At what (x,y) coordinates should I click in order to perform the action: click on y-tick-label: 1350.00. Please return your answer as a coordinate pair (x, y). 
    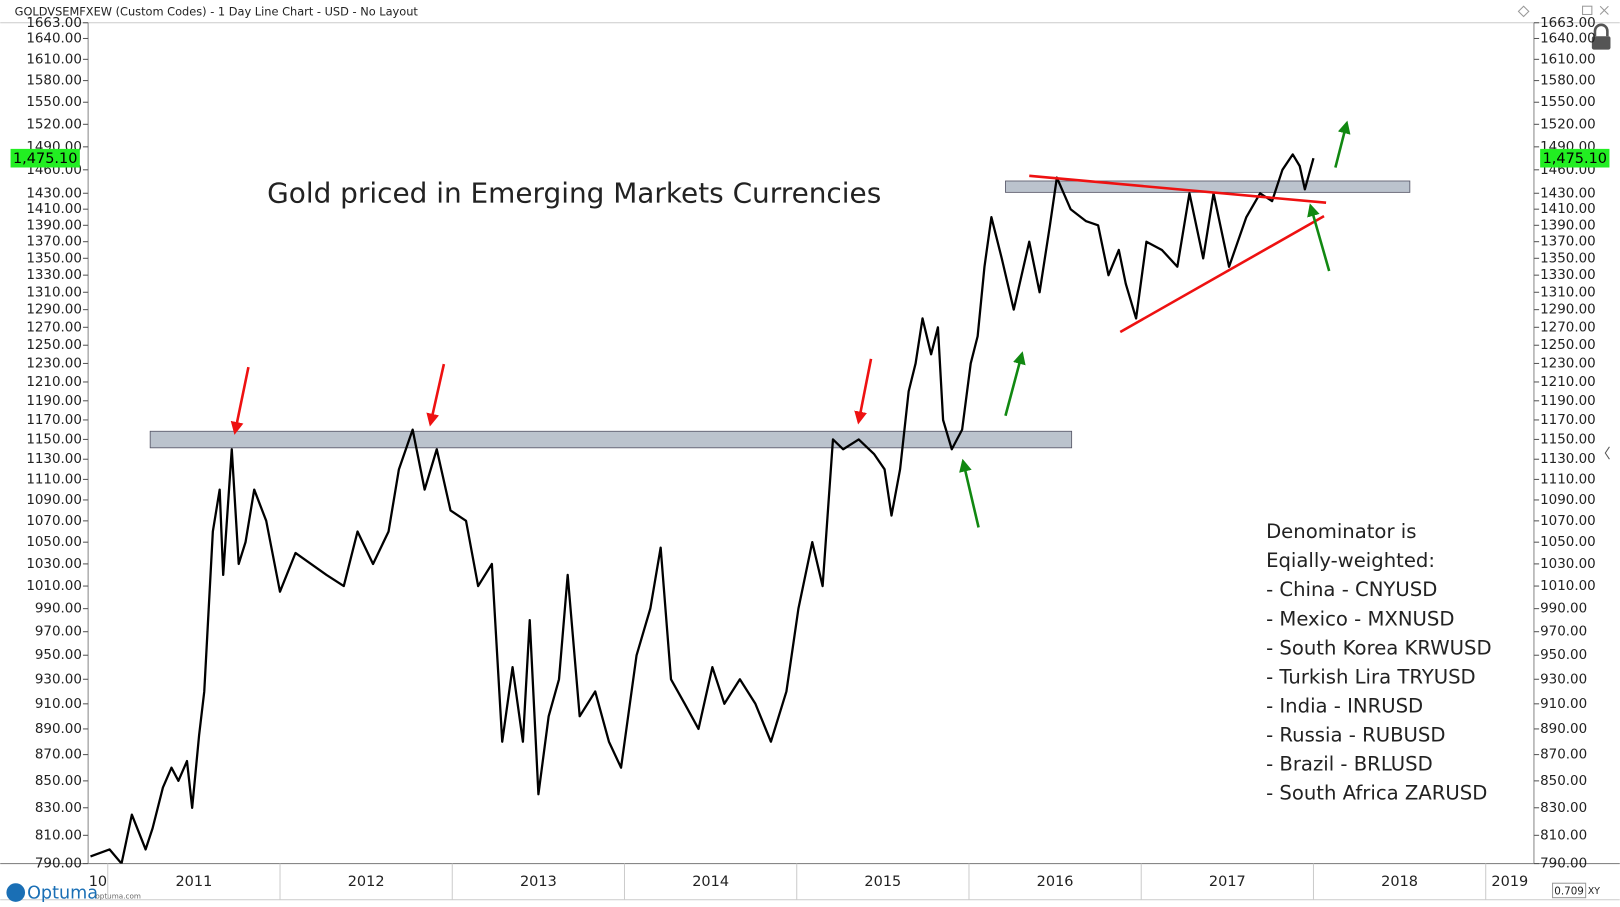
    Looking at the image, I should click on (1568, 258).